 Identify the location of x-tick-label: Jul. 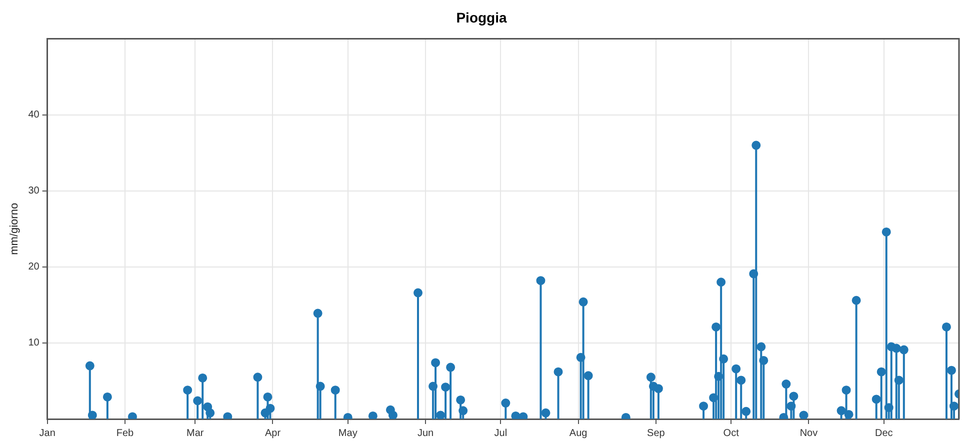
(501, 433).